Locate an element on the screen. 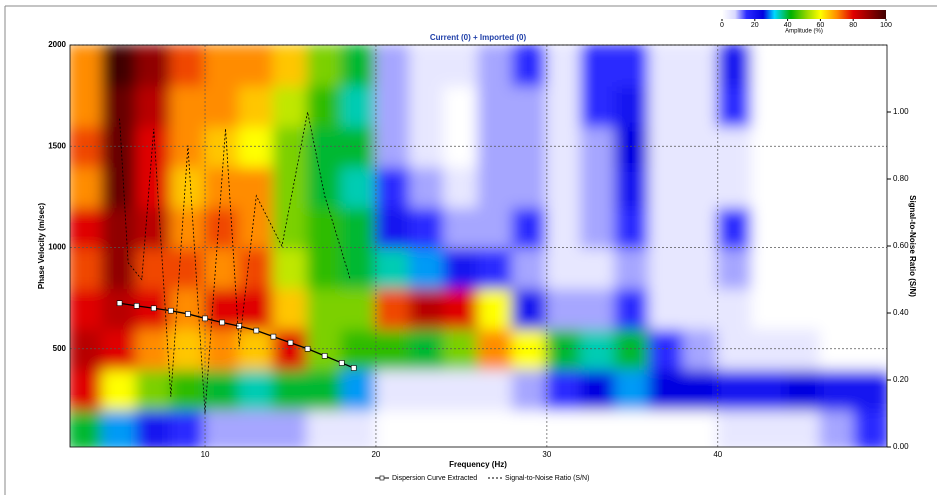  x-axis-label: Frequency (Hz) is located at coordinates (478, 464).